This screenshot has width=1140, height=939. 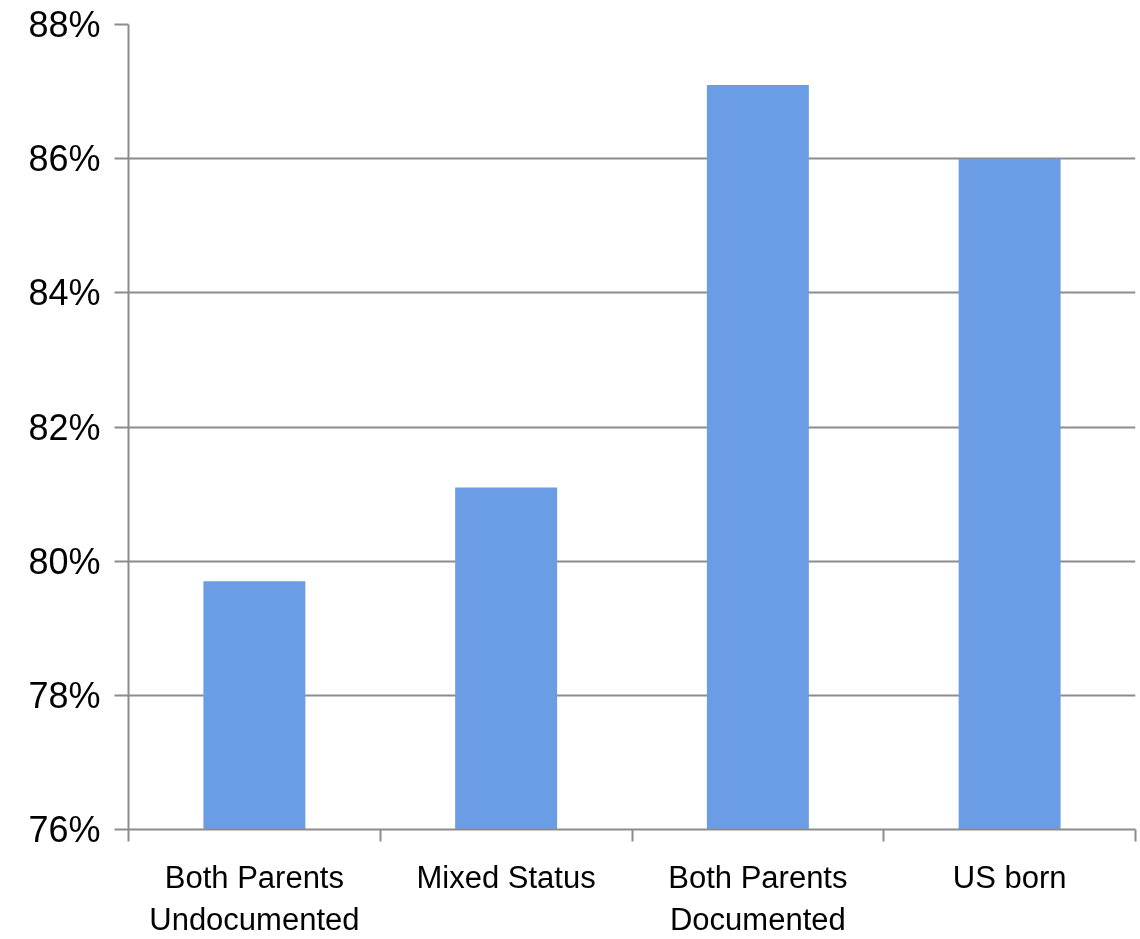 I want to click on y-tick-label: 76%, so click(x=64, y=829).